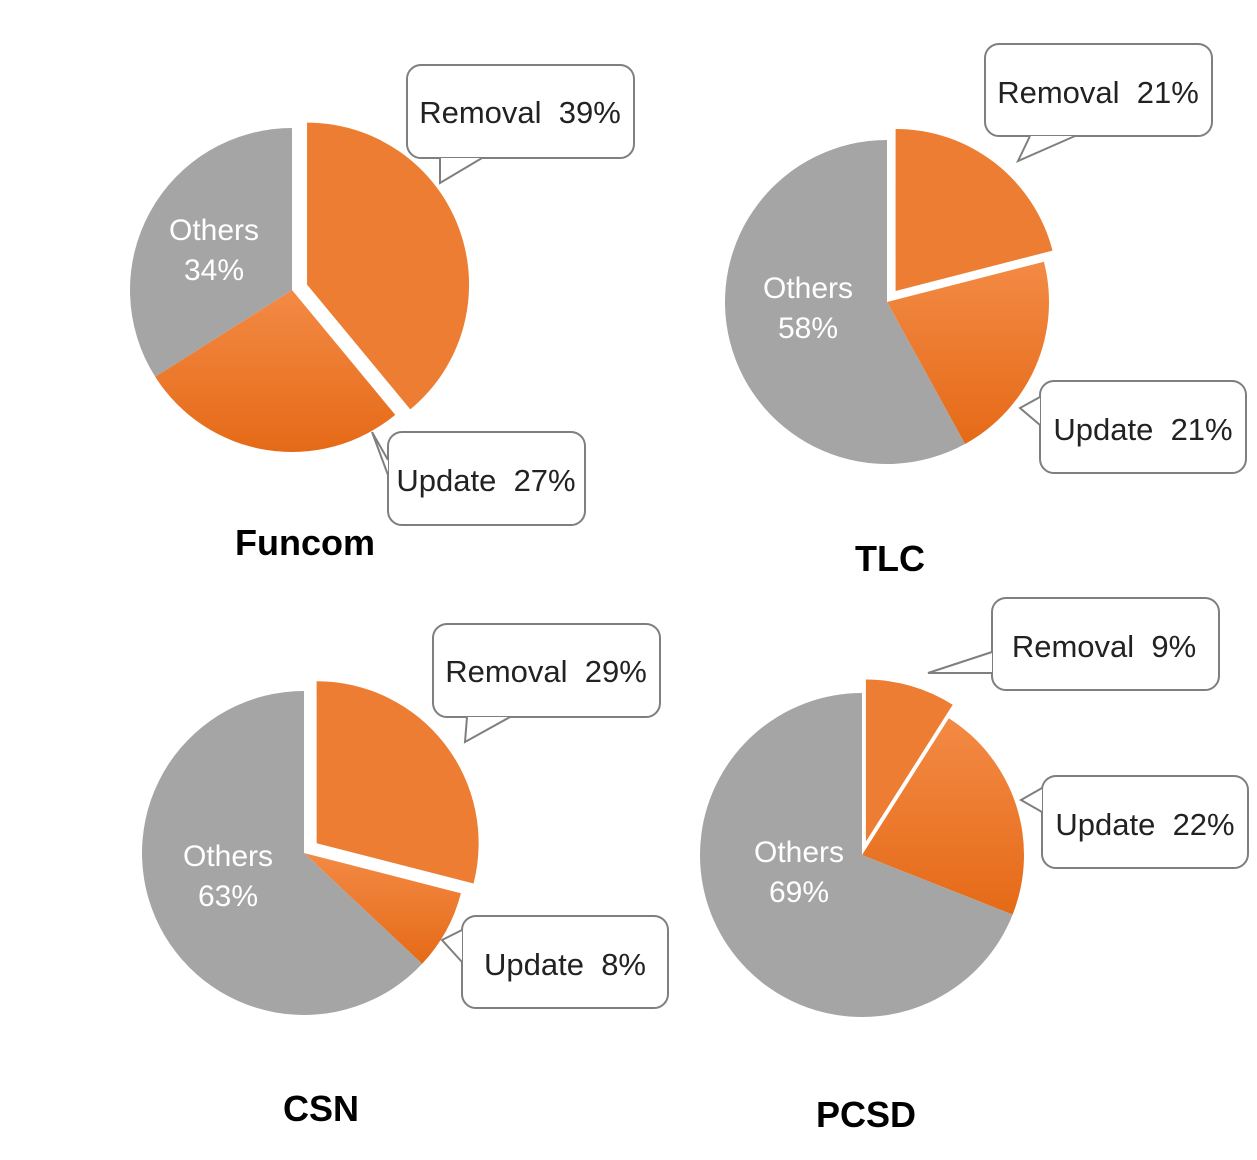  I want to click on callout-removal: Removal 29%, so click(546, 683).